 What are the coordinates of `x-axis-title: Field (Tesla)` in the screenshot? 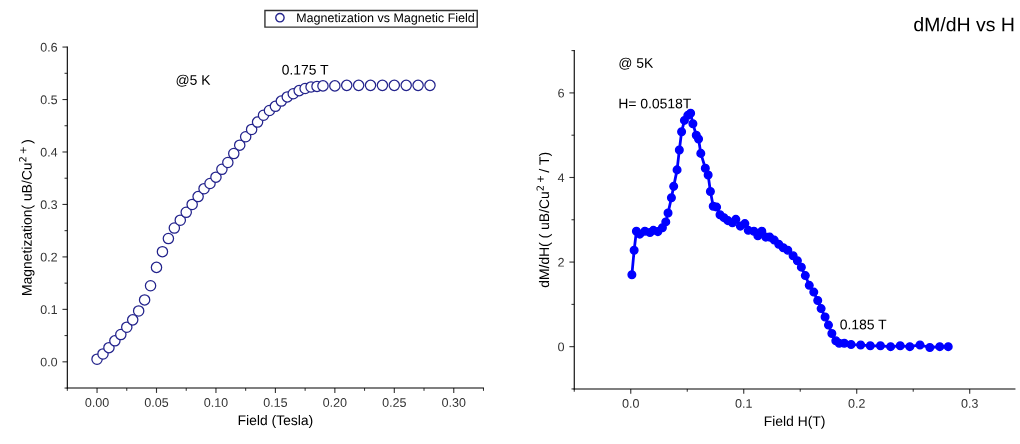 It's located at (275, 421).